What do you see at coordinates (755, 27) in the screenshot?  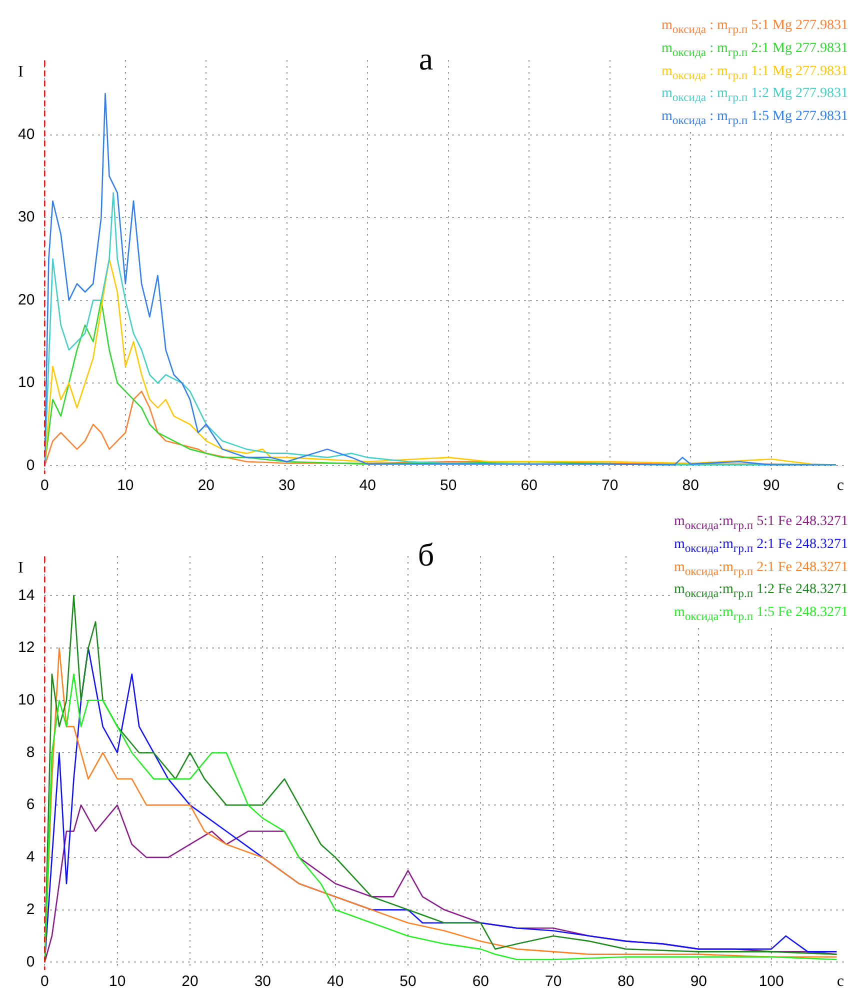 I see `text: m$_{оксида}$ : m$_{гр.п}$ 5:1 Mg 277.9831` at bounding box center [755, 27].